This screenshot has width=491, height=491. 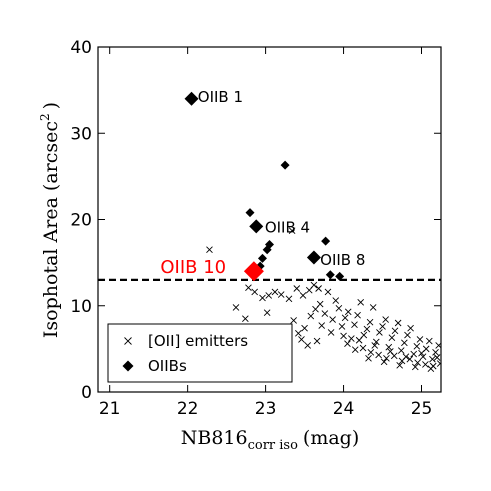 What do you see at coordinates (220, 97) in the screenshot?
I see `annotation-label: OIIB 1` at bounding box center [220, 97].